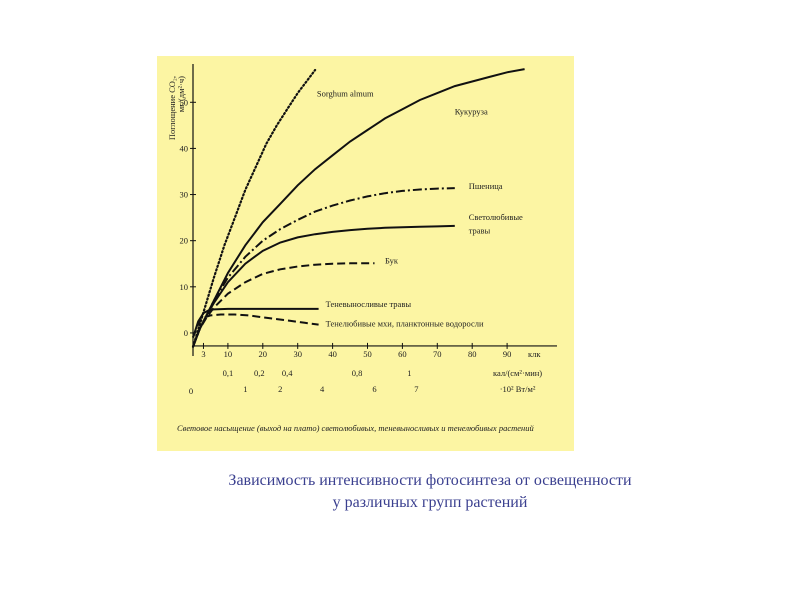 This screenshot has width=800, height=600. I want to click on x-tick-label: 10, so click(228, 354).